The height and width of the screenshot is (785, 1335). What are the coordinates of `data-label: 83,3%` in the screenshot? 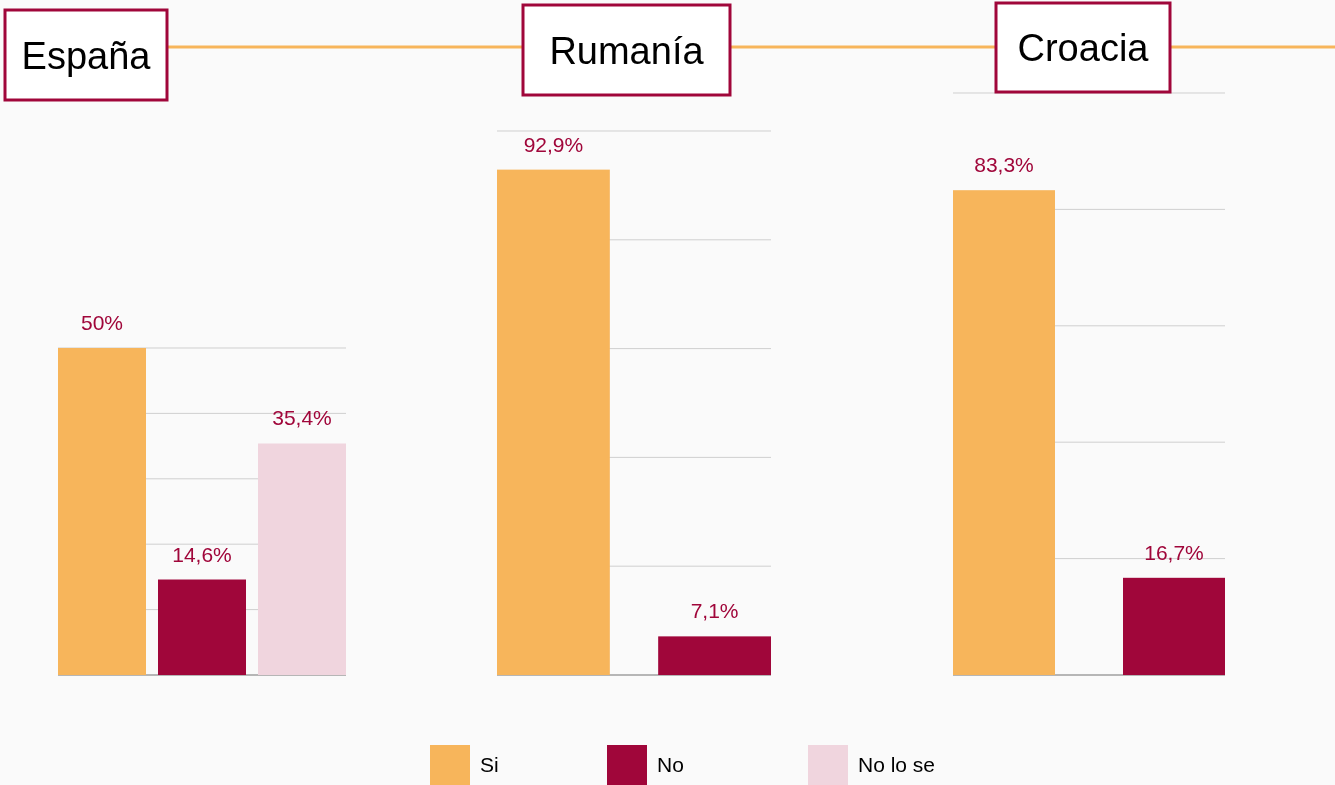 It's located at (1004, 165).